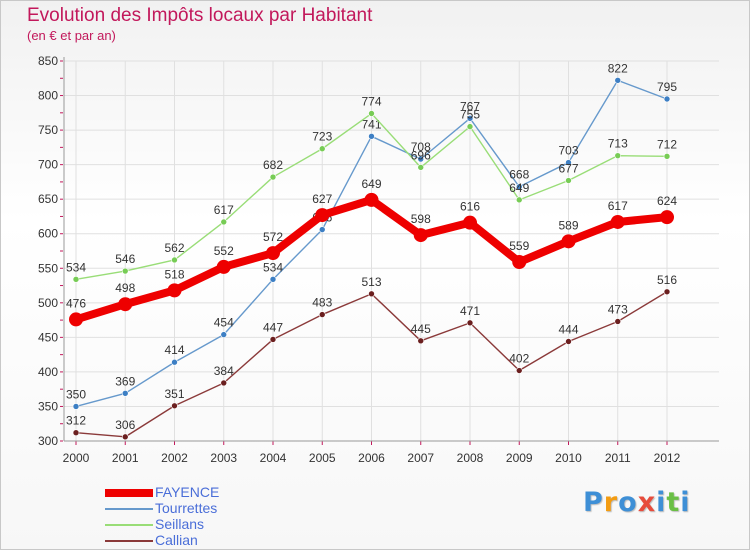 The height and width of the screenshot is (550, 750). I want to click on x-tick-label: 2008, so click(470, 458).